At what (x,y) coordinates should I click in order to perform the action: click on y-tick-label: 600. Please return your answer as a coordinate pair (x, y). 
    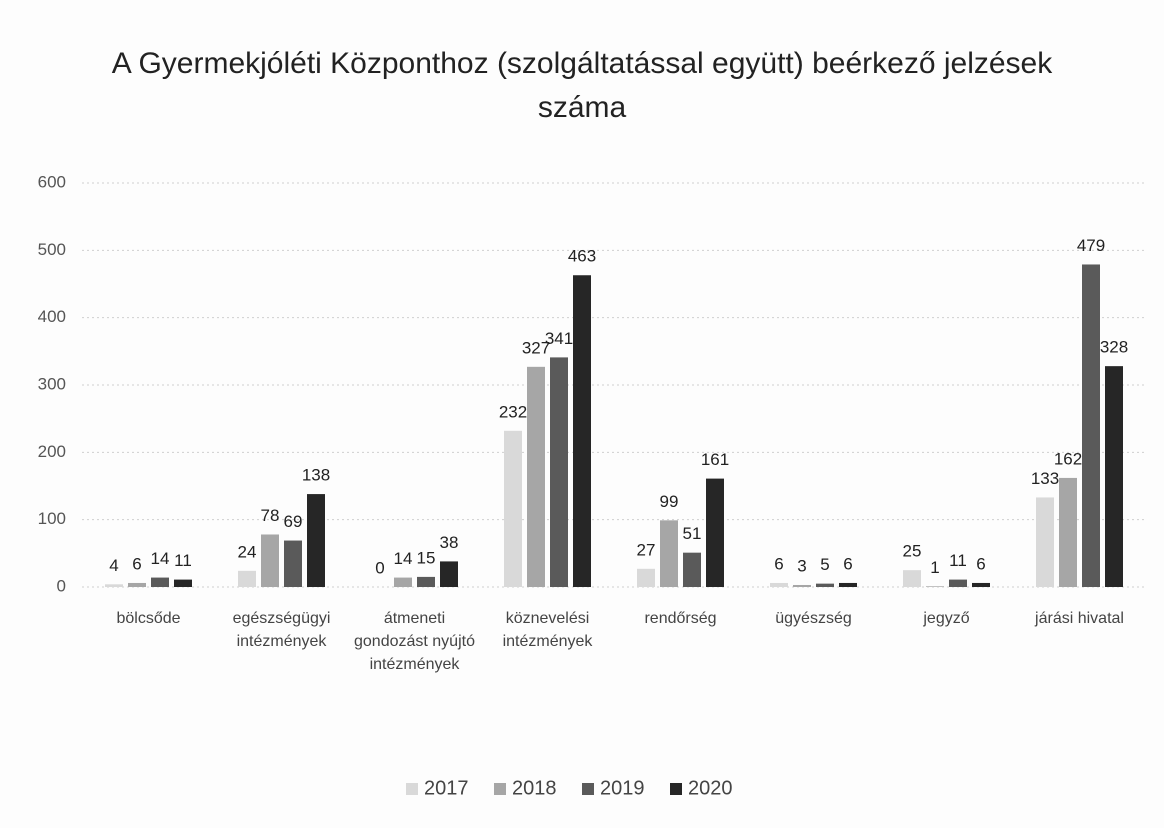
    Looking at the image, I should click on (52, 181).